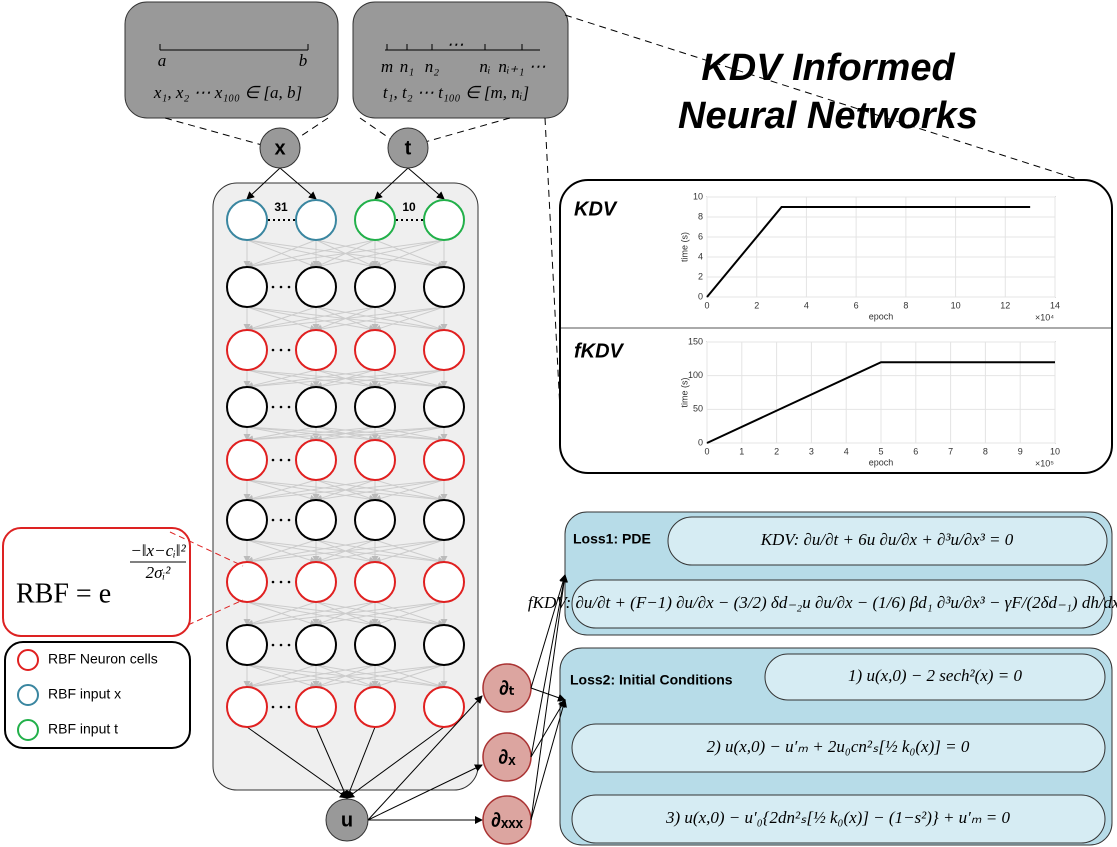 The image size is (1117, 847). What do you see at coordinates (599, 351) in the screenshot?
I see `chart-label: fKDV` at bounding box center [599, 351].